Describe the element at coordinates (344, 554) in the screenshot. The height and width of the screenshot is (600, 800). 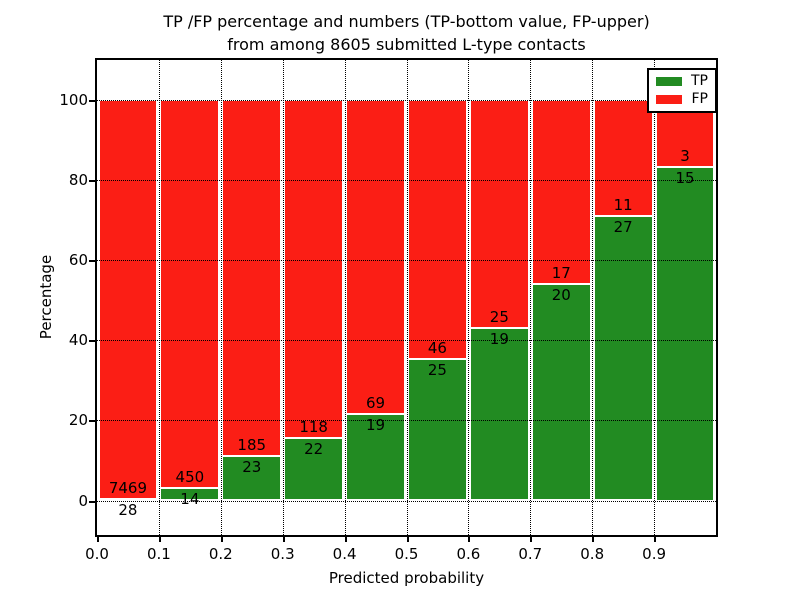
I see `x-tick-label: 0.4` at that location.